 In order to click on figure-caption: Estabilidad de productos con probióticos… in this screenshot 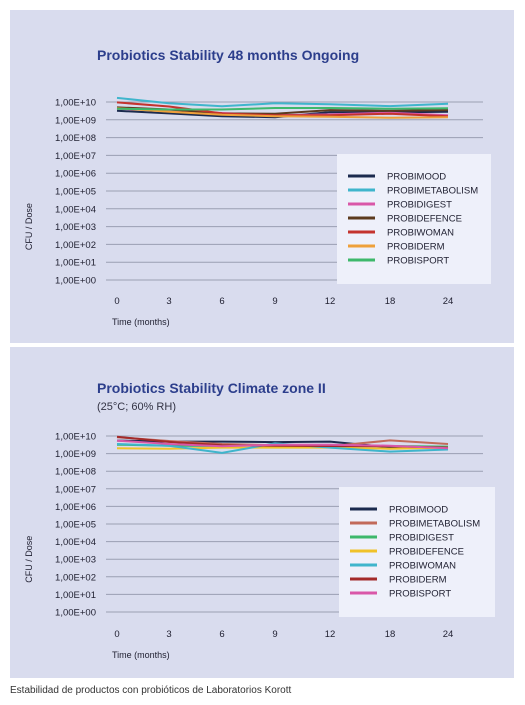, I will do `click(151, 690)`.